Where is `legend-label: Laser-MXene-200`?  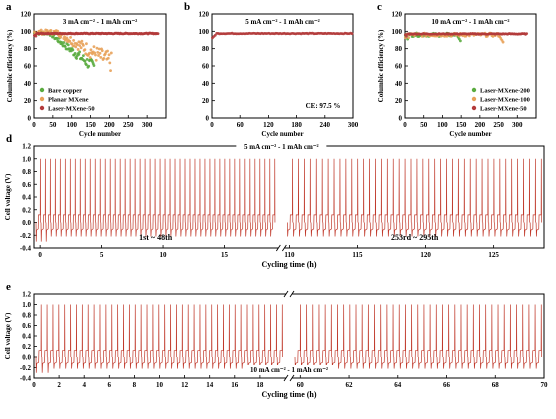
legend-label: Laser-MXene-200 is located at coordinates (505, 91).